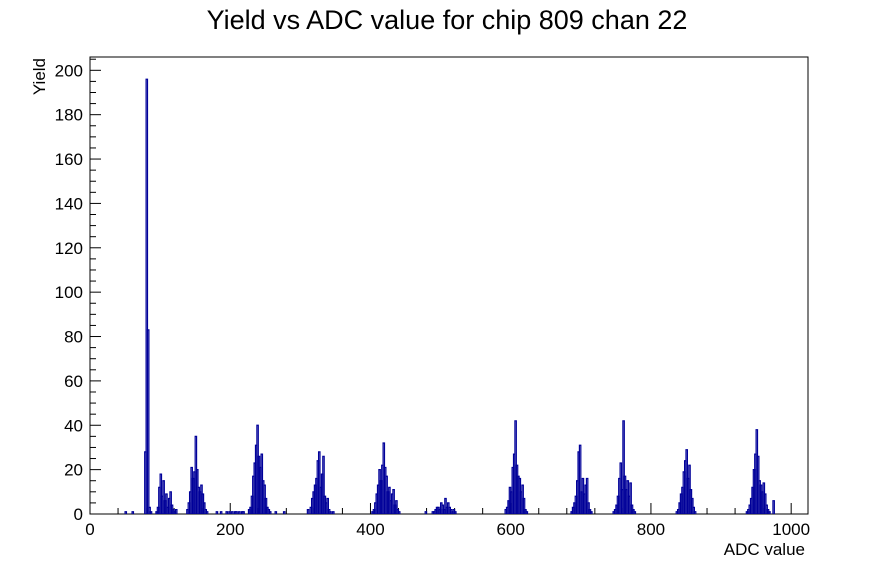 This screenshot has width=896, height=572. What do you see at coordinates (69, 159) in the screenshot?
I see `y-tick-label: 160` at bounding box center [69, 159].